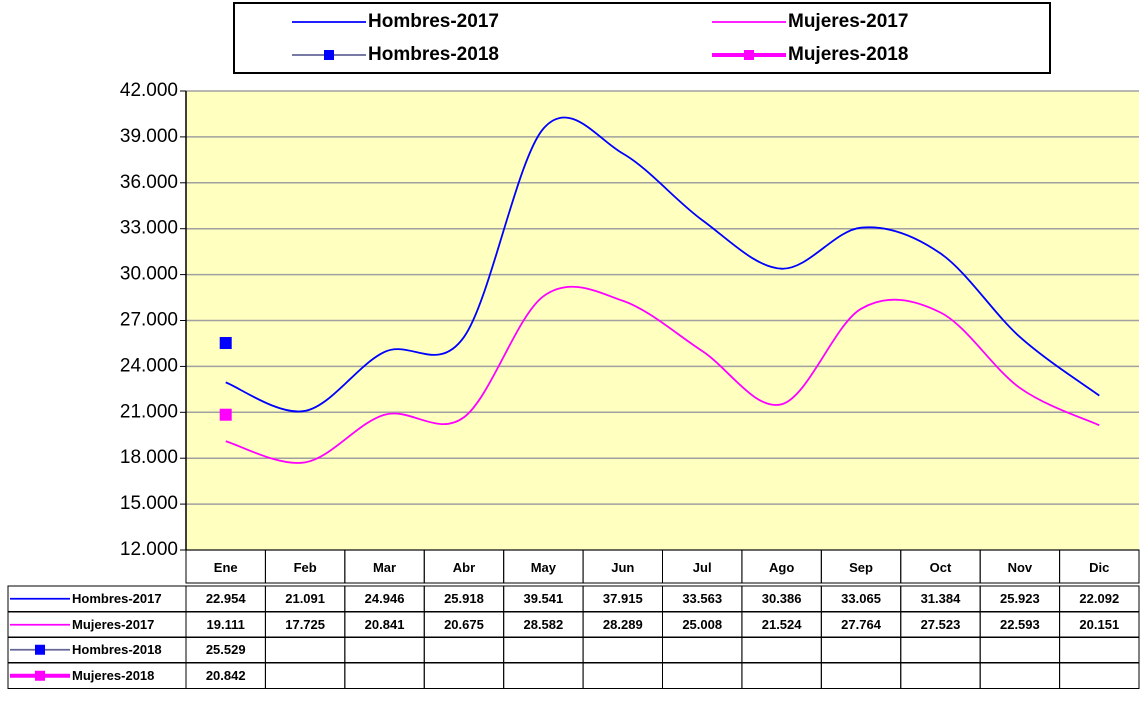 This screenshot has width=1140, height=706. What do you see at coordinates (149, 228) in the screenshot?
I see `y-tick-label: 33.000` at bounding box center [149, 228].